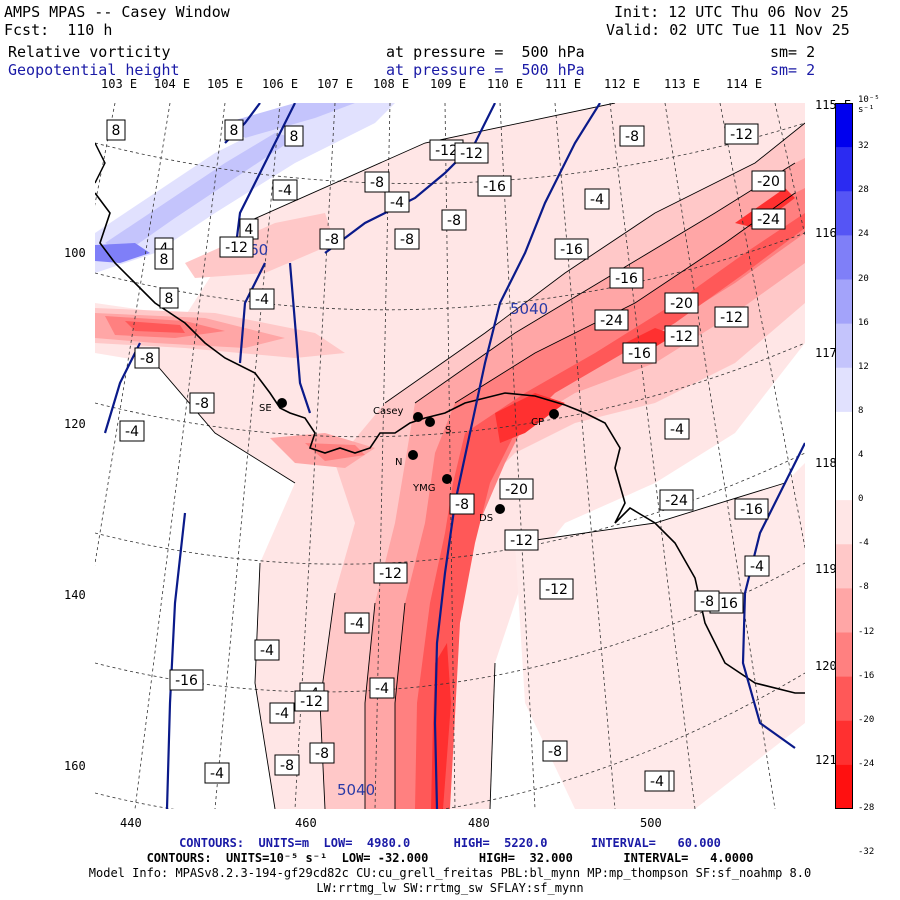  What do you see at coordinates (265, 408) in the screenshot?
I see `station-label-se: SE` at bounding box center [265, 408].